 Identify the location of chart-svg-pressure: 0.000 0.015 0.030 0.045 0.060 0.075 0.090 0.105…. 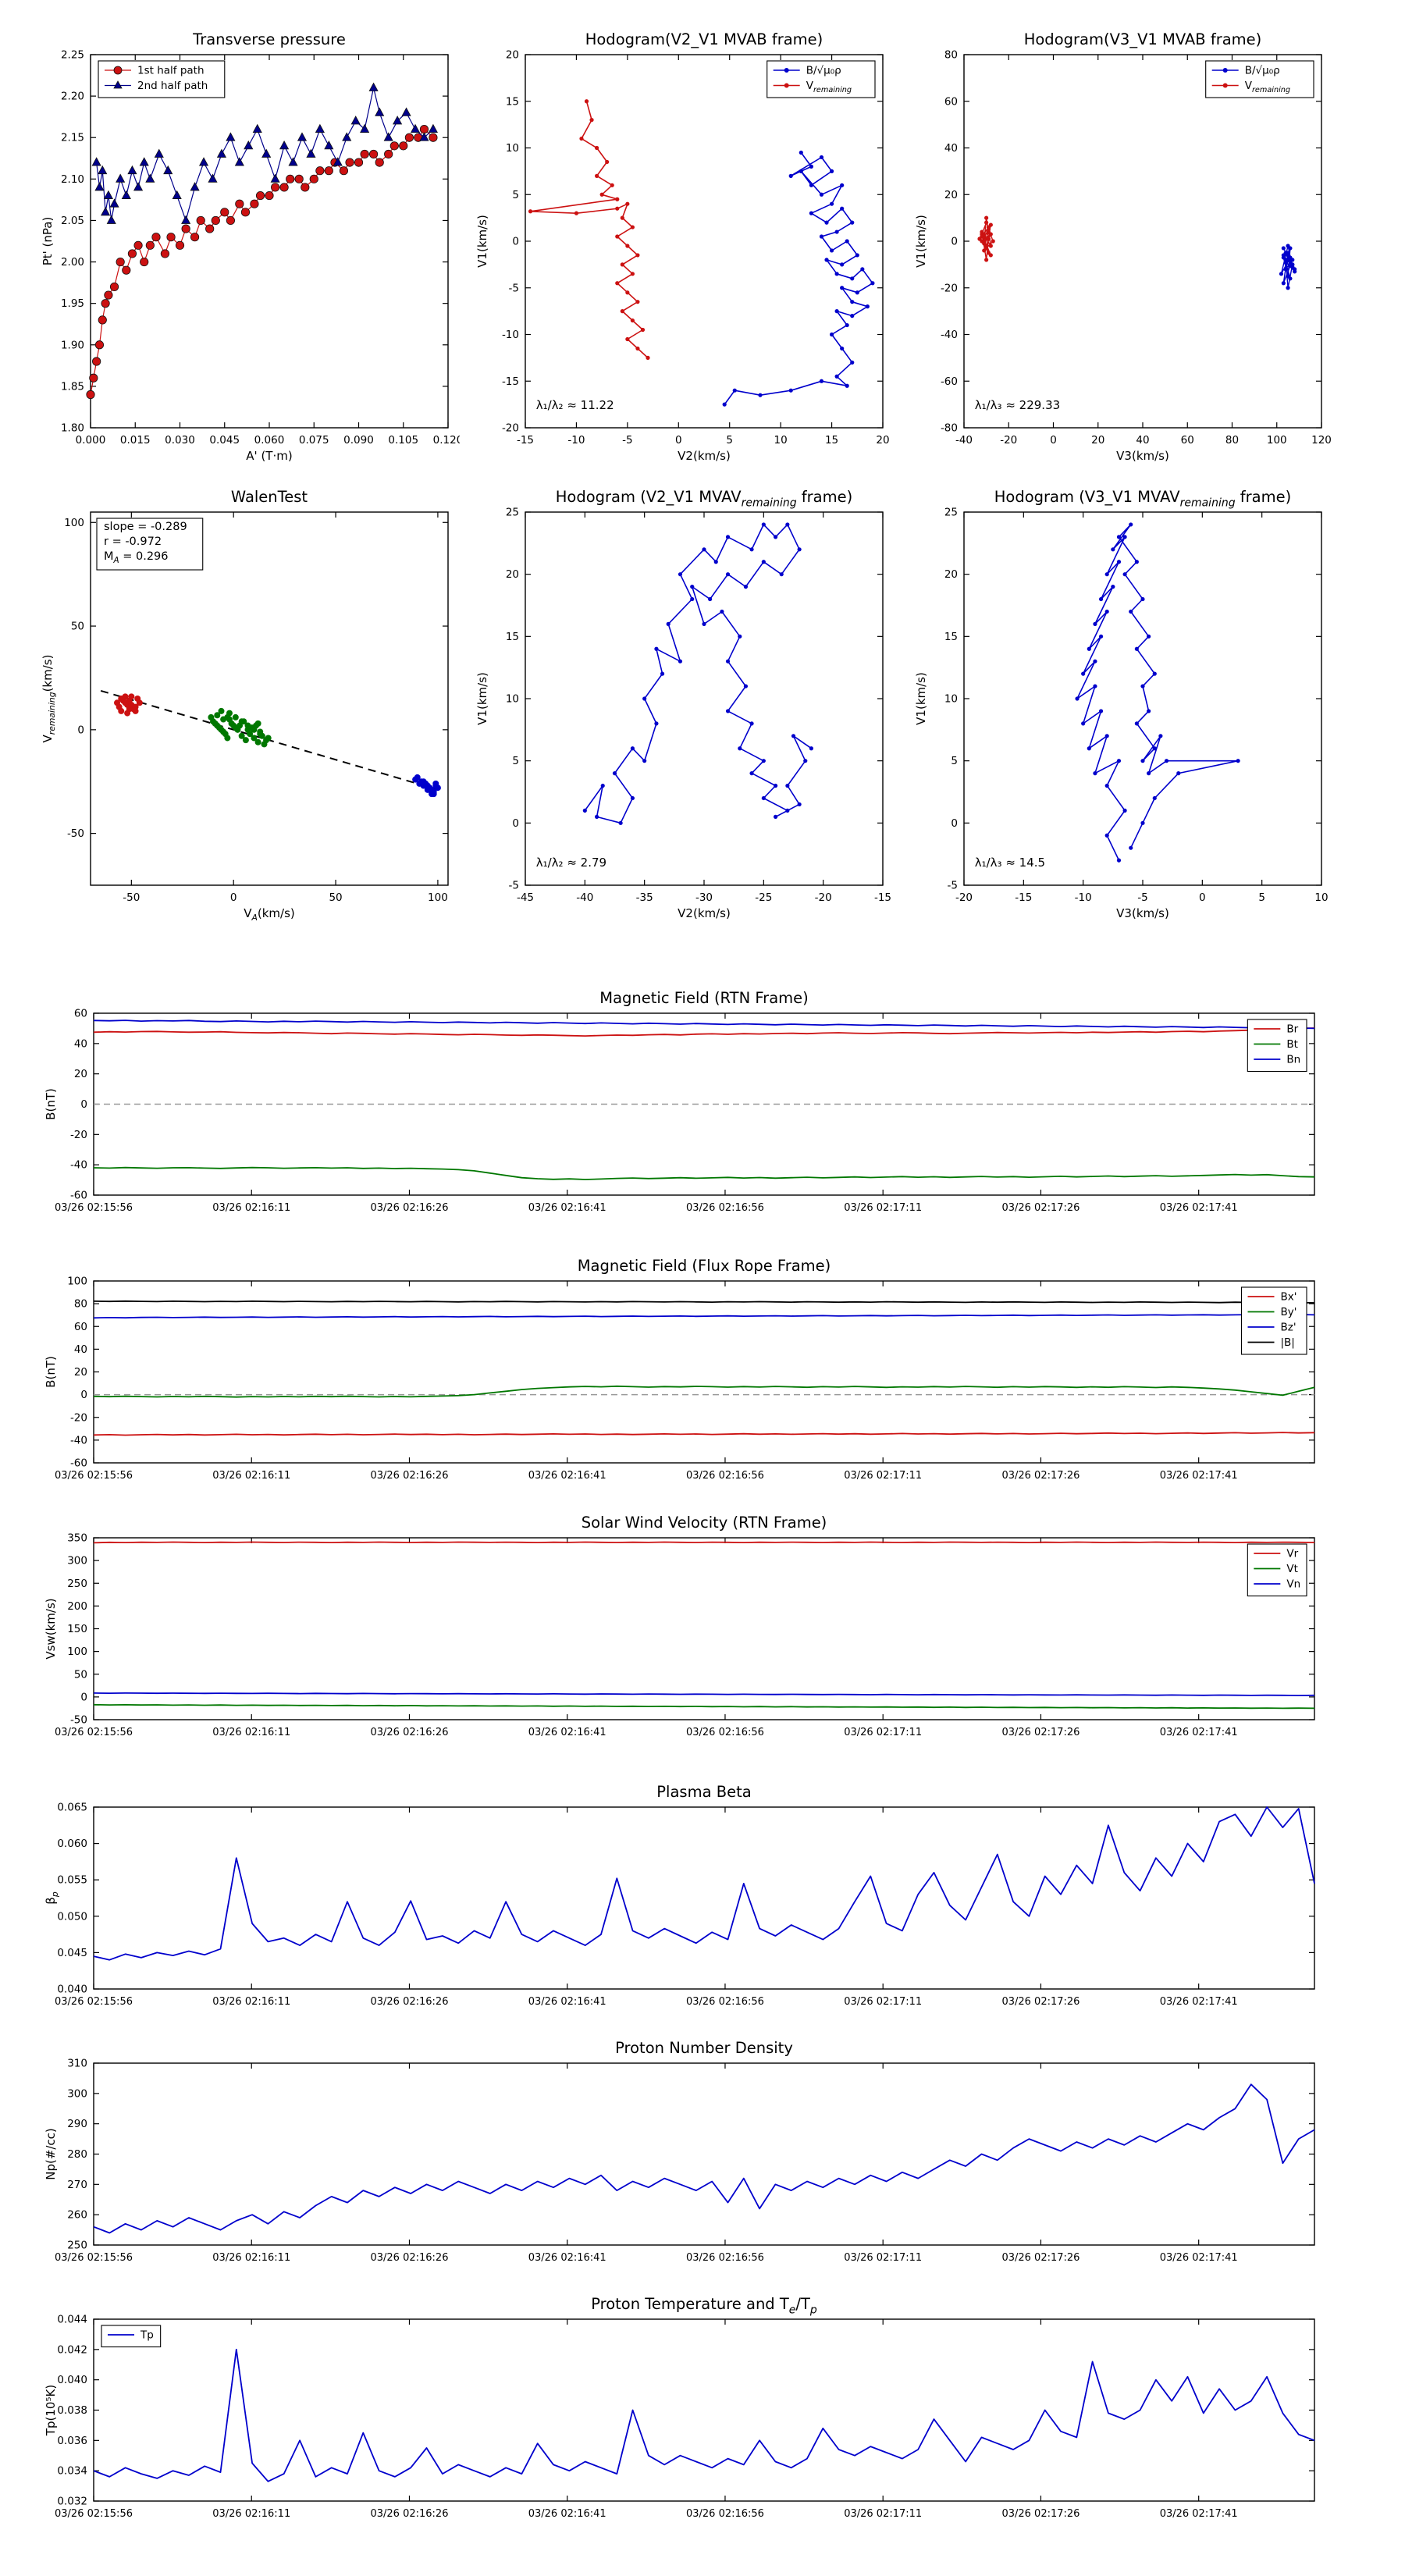
(252, 246).